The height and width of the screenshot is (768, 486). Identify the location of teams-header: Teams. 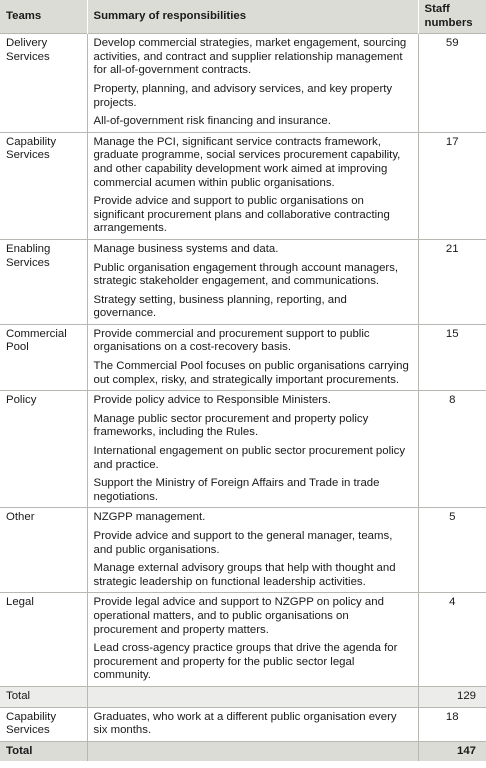
(44, 17).